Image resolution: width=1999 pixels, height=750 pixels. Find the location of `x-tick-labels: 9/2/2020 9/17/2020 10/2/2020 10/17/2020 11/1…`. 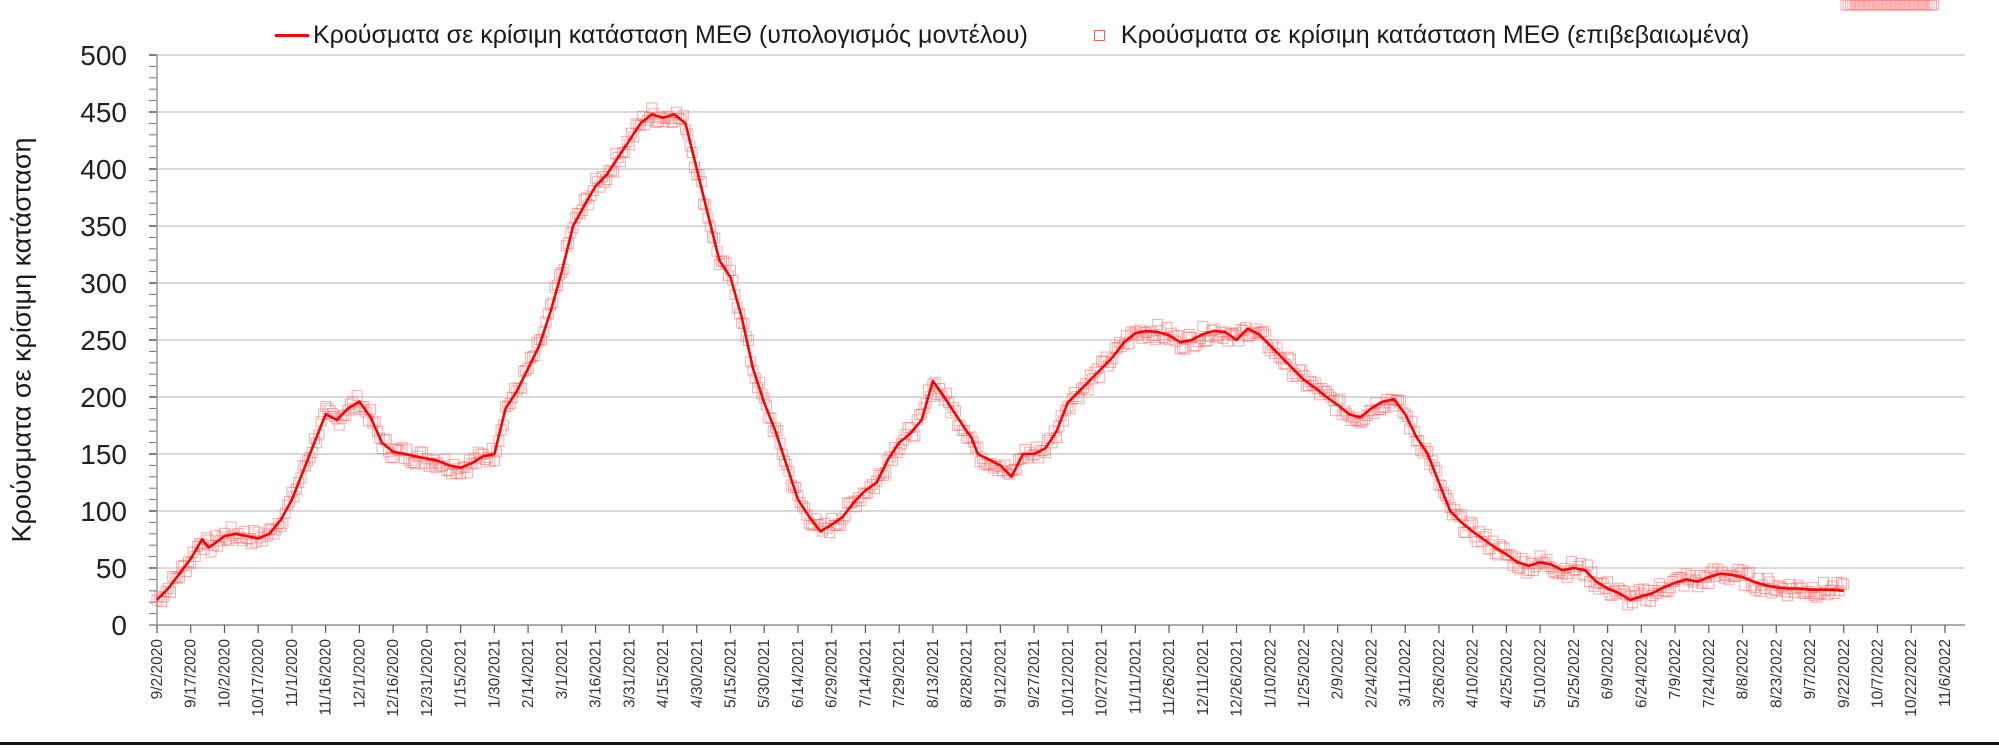

x-tick-labels: 9/2/2020 9/17/2020 10/2/2020 10/17/2020 11/1… is located at coordinates (1051, 678).